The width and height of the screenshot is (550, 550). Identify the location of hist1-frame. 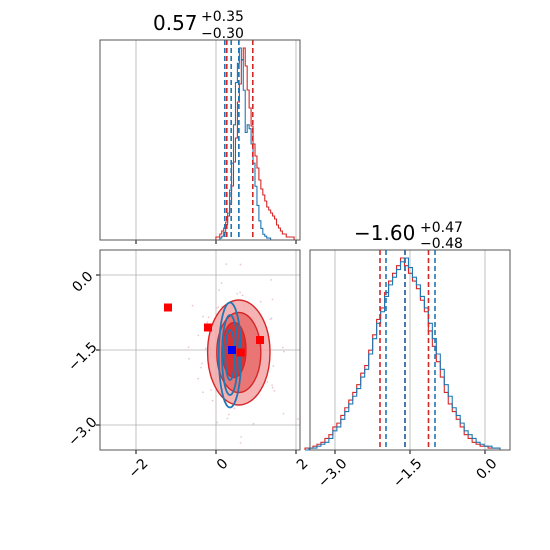
(200, 140).